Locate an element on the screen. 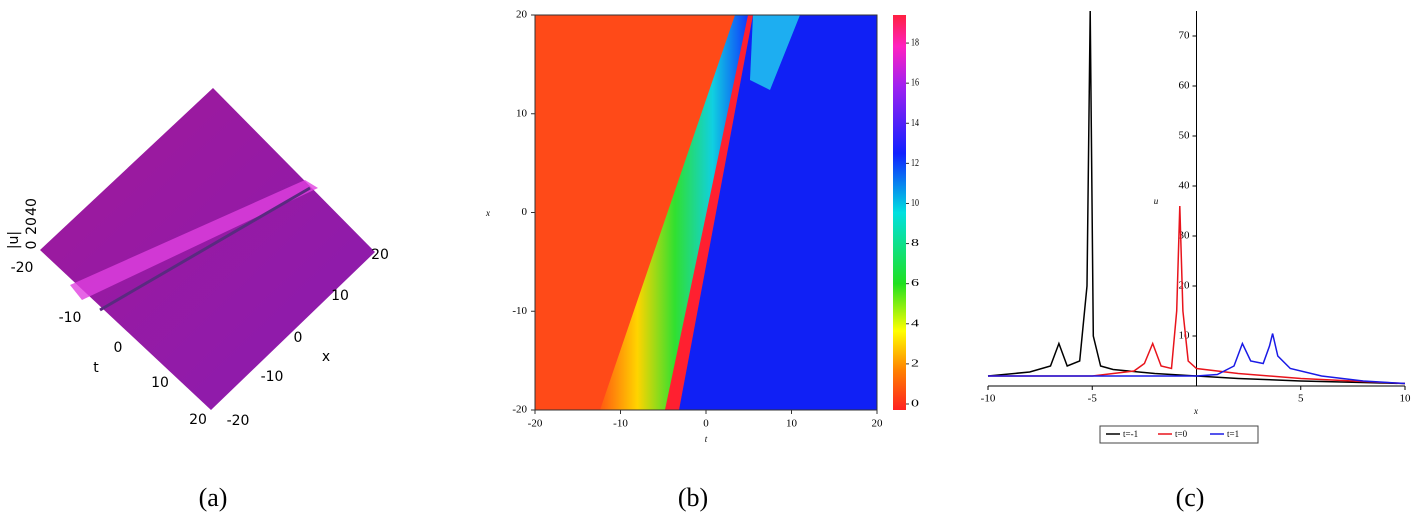 The image size is (1416, 526). legend-box is located at coordinates (1179, 434).